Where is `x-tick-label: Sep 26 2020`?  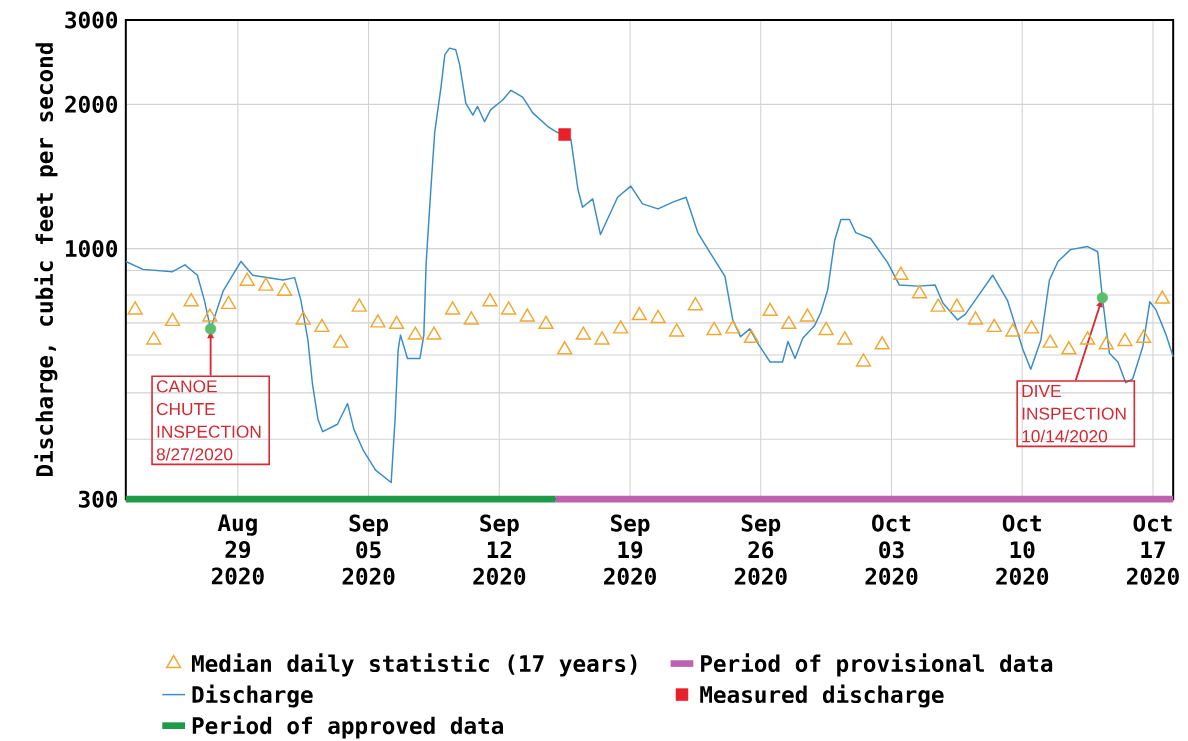
x-tick-label: Sep 26 2020 is located at coordinates (760, 549).